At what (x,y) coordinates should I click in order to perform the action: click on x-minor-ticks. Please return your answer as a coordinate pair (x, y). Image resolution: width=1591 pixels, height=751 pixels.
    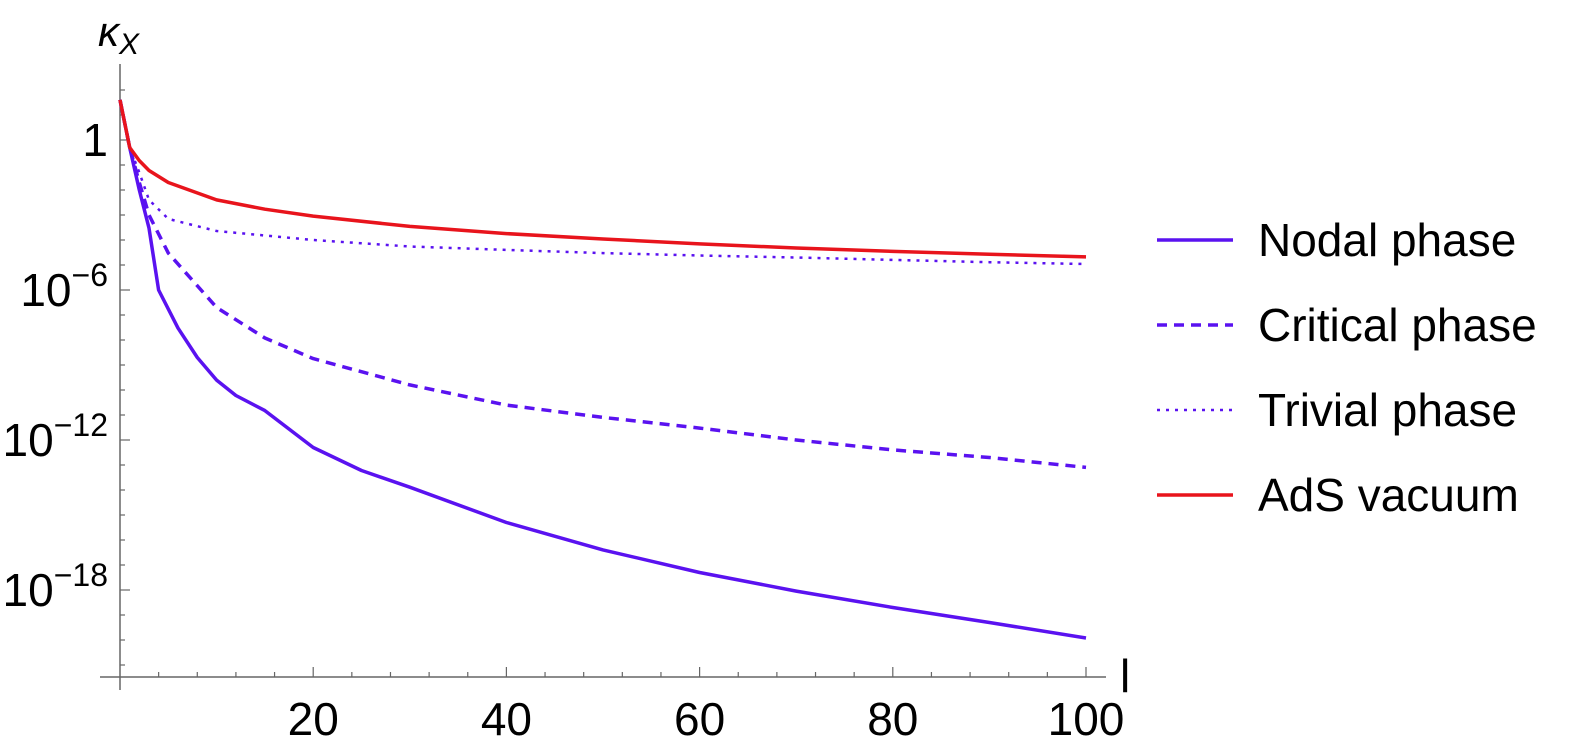
    Looking at the image, I should click on (622, 672).